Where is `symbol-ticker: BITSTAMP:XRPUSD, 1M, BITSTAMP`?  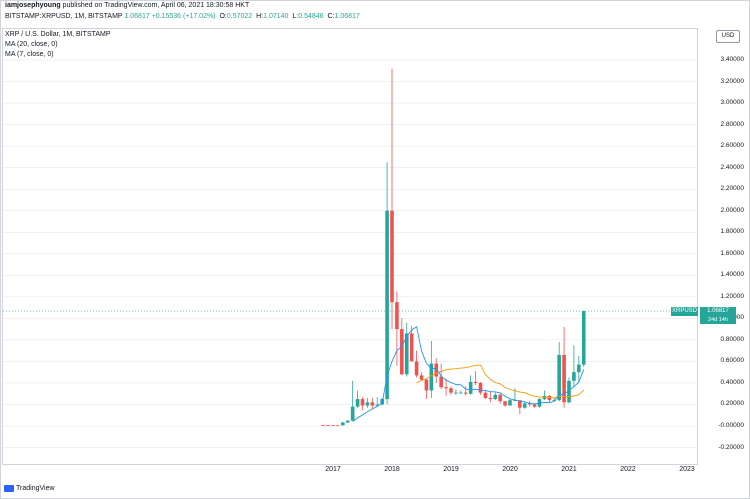 symbol-ticker: BITSTAMP:XRPUSD, 1M, BITSTAMP is located at coordinates (64, 16).